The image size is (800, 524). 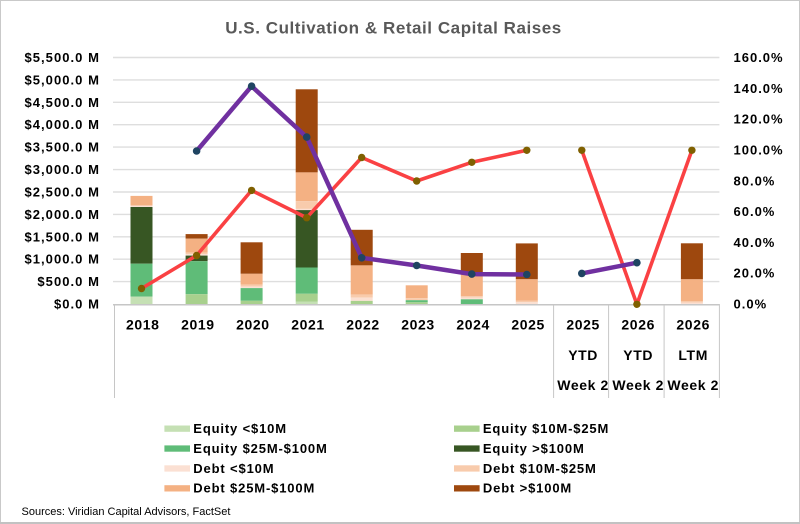 I want to click on svg-text: 160.0%, so click(x=759, y=57).